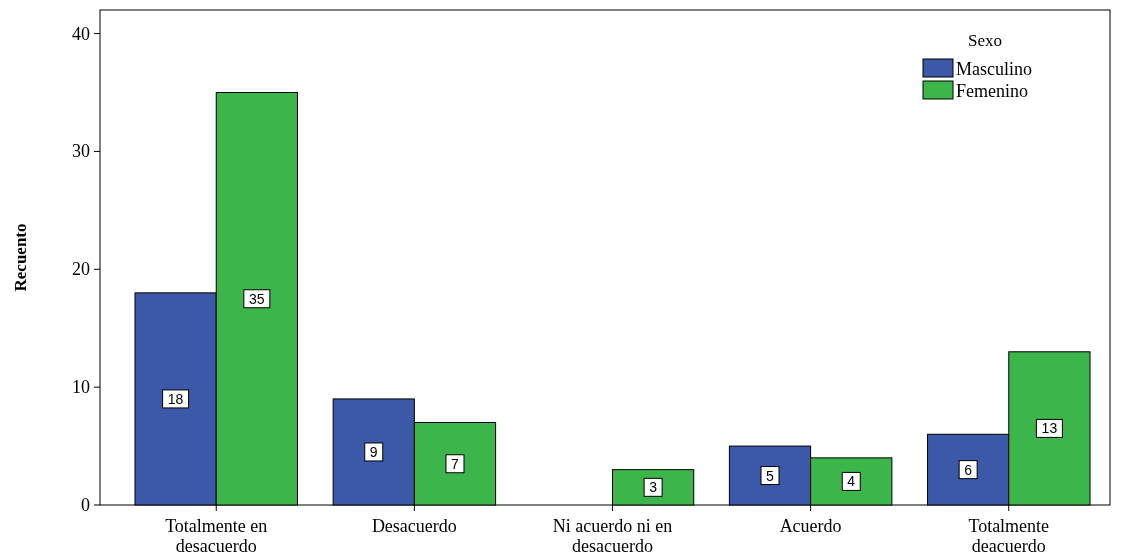 The height and width of the screenshot is (558, 1121). I want to click on y-tick-label: 30, so click(81, 151).